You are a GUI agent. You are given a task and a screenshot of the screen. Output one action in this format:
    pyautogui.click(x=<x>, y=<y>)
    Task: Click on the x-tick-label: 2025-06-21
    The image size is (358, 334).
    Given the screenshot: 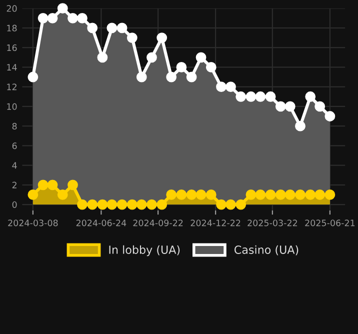 What is the action you would take?
    pyautogui.click(x=330, y=223)
    